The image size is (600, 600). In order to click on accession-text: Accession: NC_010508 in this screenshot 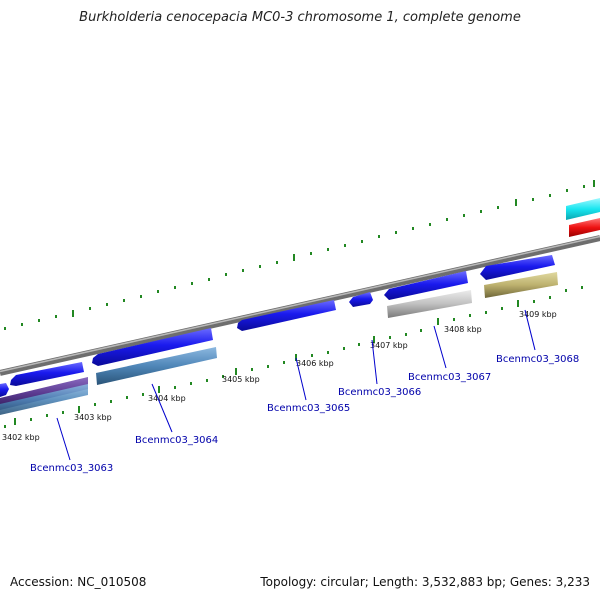, I will do `click(78, 582)`.